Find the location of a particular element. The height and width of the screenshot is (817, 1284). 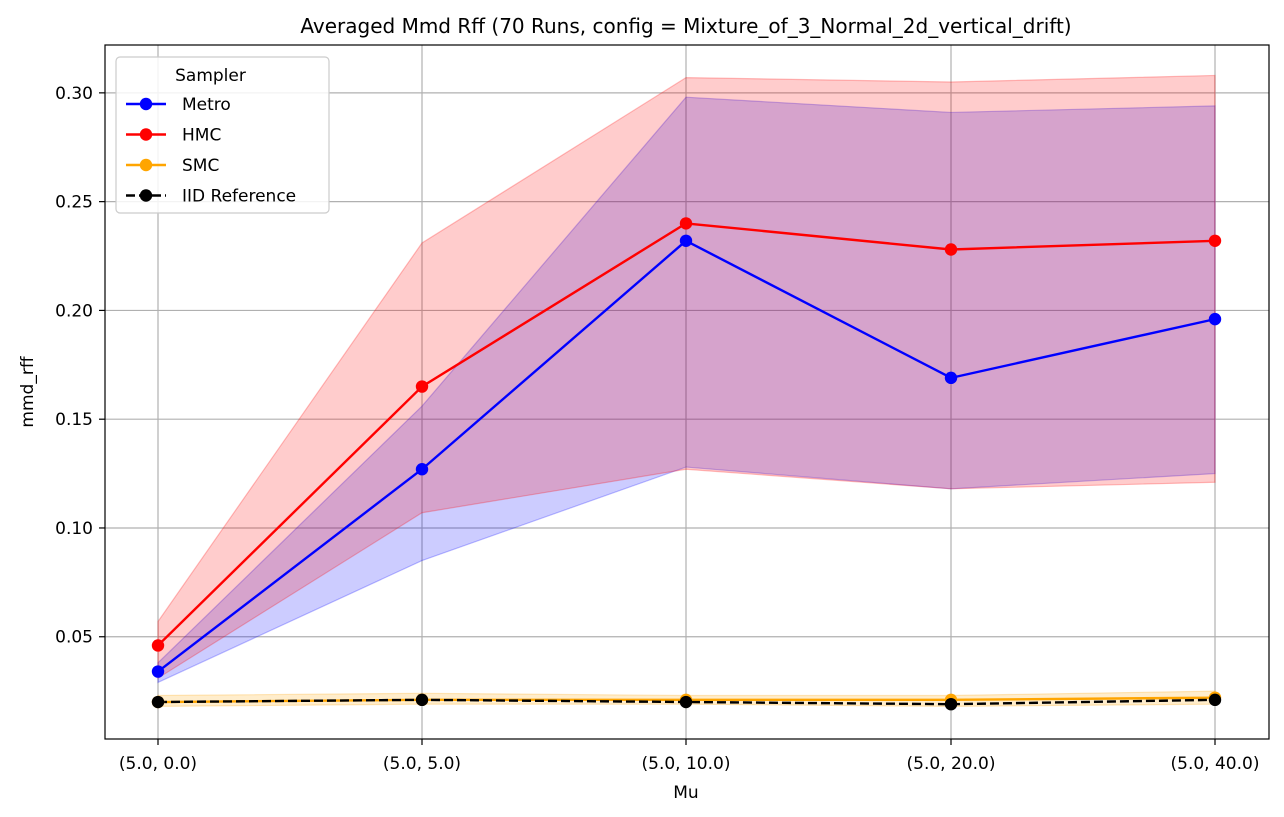

legend-metro-label: Metro is located at coordinates (206, 105).